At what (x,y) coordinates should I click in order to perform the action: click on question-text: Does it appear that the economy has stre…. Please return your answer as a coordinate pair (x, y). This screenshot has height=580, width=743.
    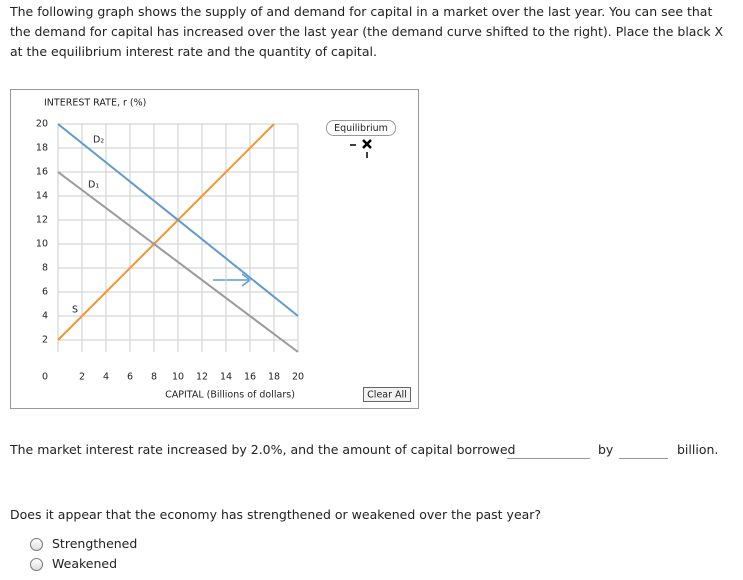
    Looking at the image, I should click on (276, 514).